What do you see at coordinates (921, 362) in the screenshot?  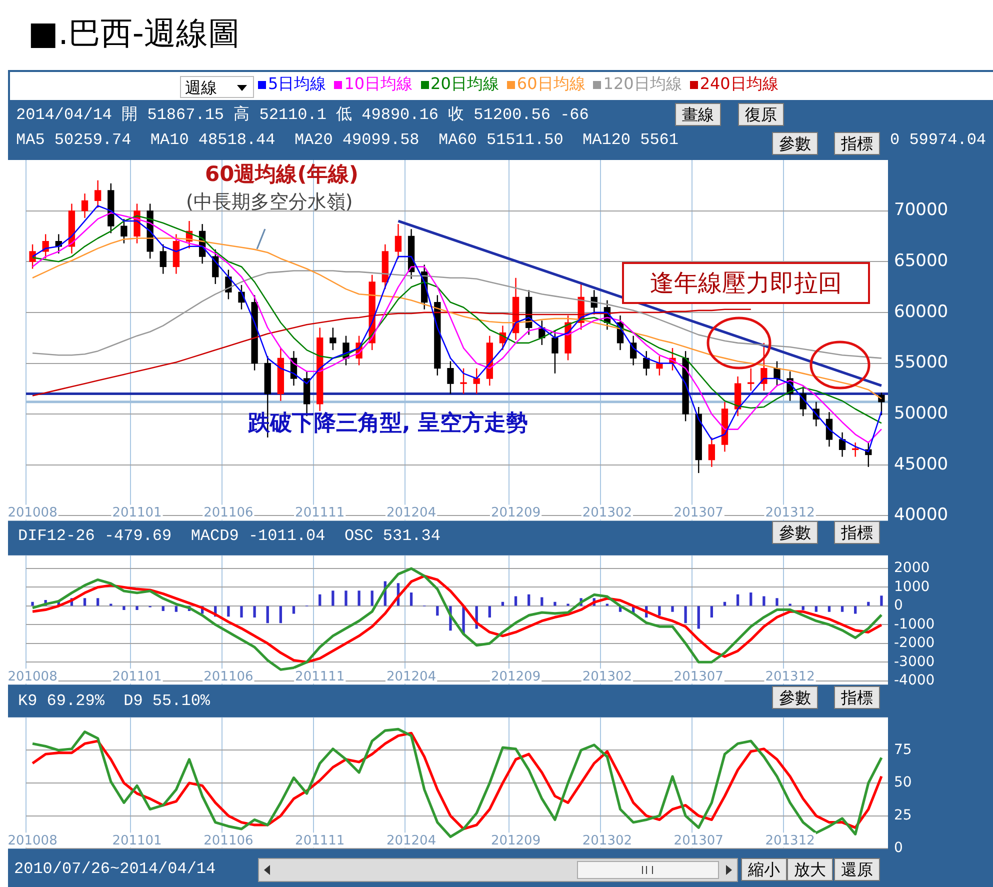 I see `y-tick-label: 55000` at bounding box center [921, 362].